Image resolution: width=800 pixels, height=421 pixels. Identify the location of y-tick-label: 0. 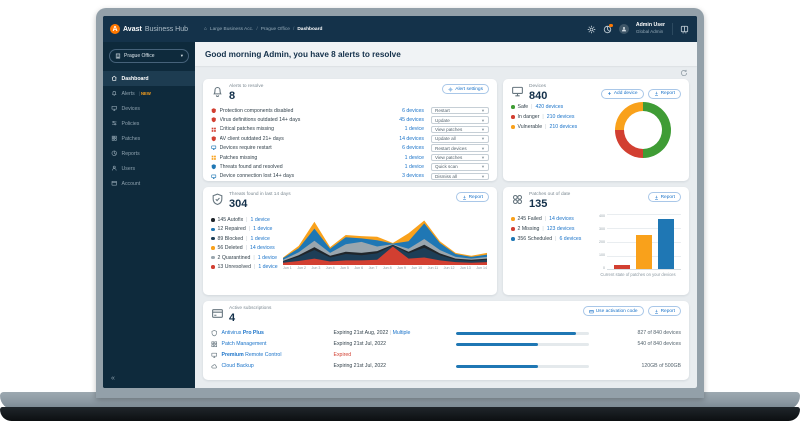
(604, 267).